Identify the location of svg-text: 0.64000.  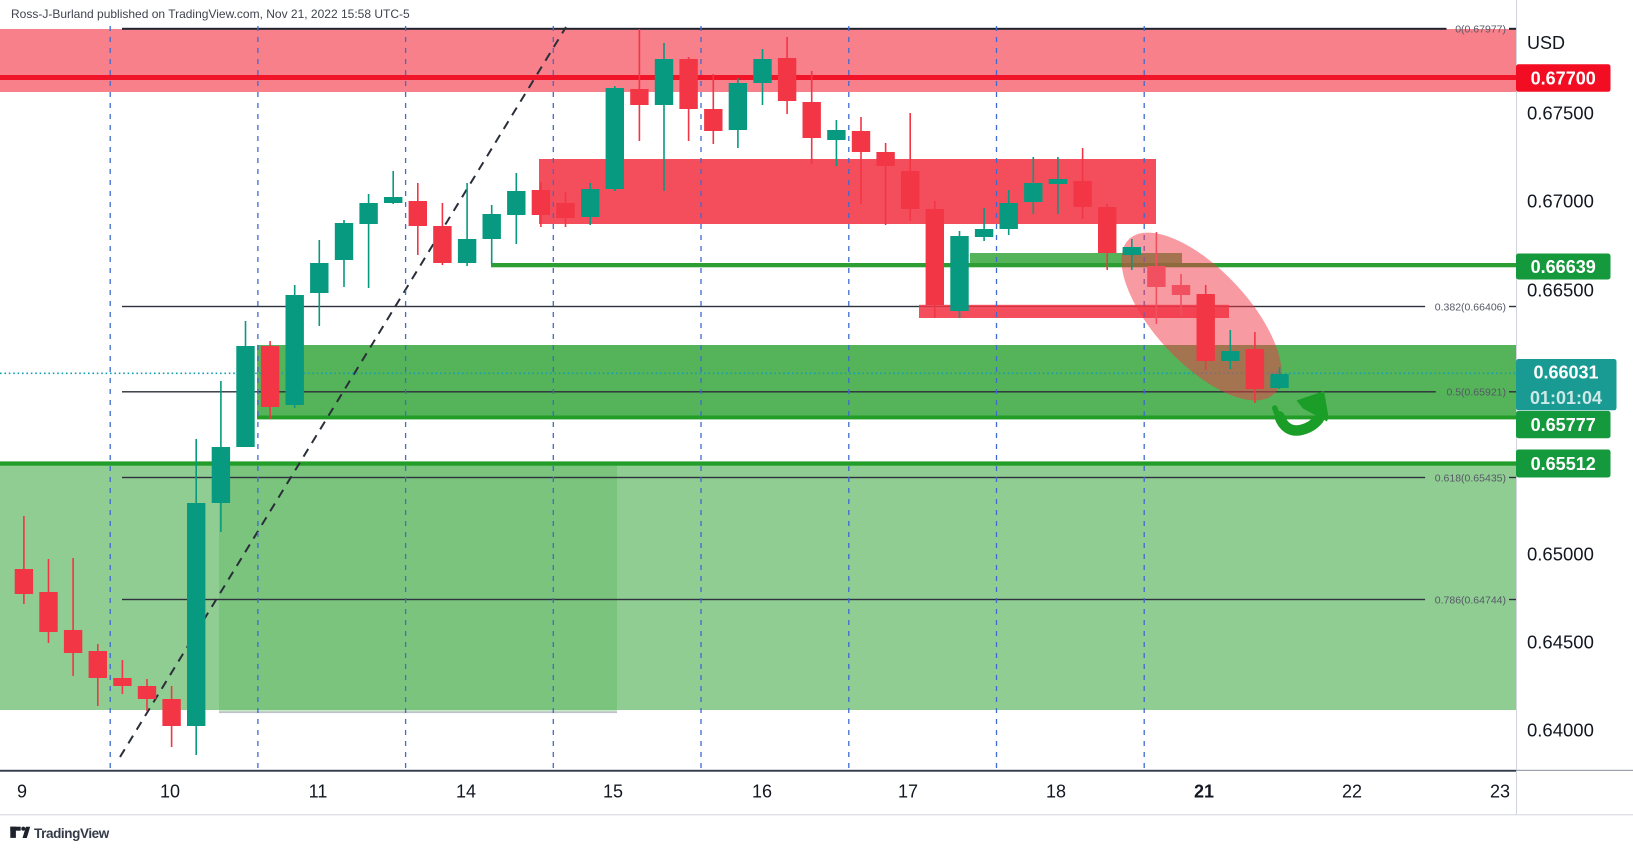
(1560, 730).